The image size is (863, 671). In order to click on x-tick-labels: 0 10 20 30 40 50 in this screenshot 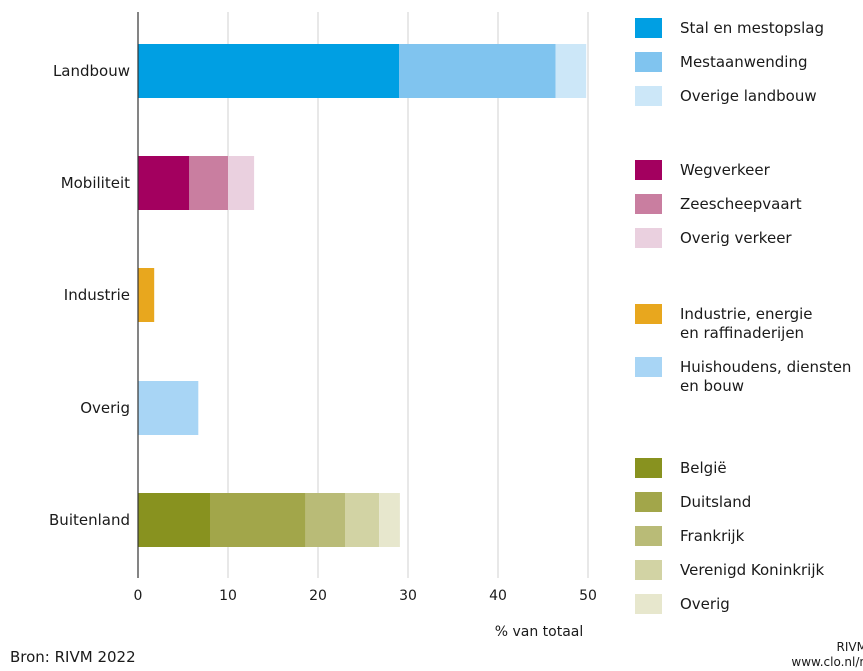, I will do `click(365, 596)`.